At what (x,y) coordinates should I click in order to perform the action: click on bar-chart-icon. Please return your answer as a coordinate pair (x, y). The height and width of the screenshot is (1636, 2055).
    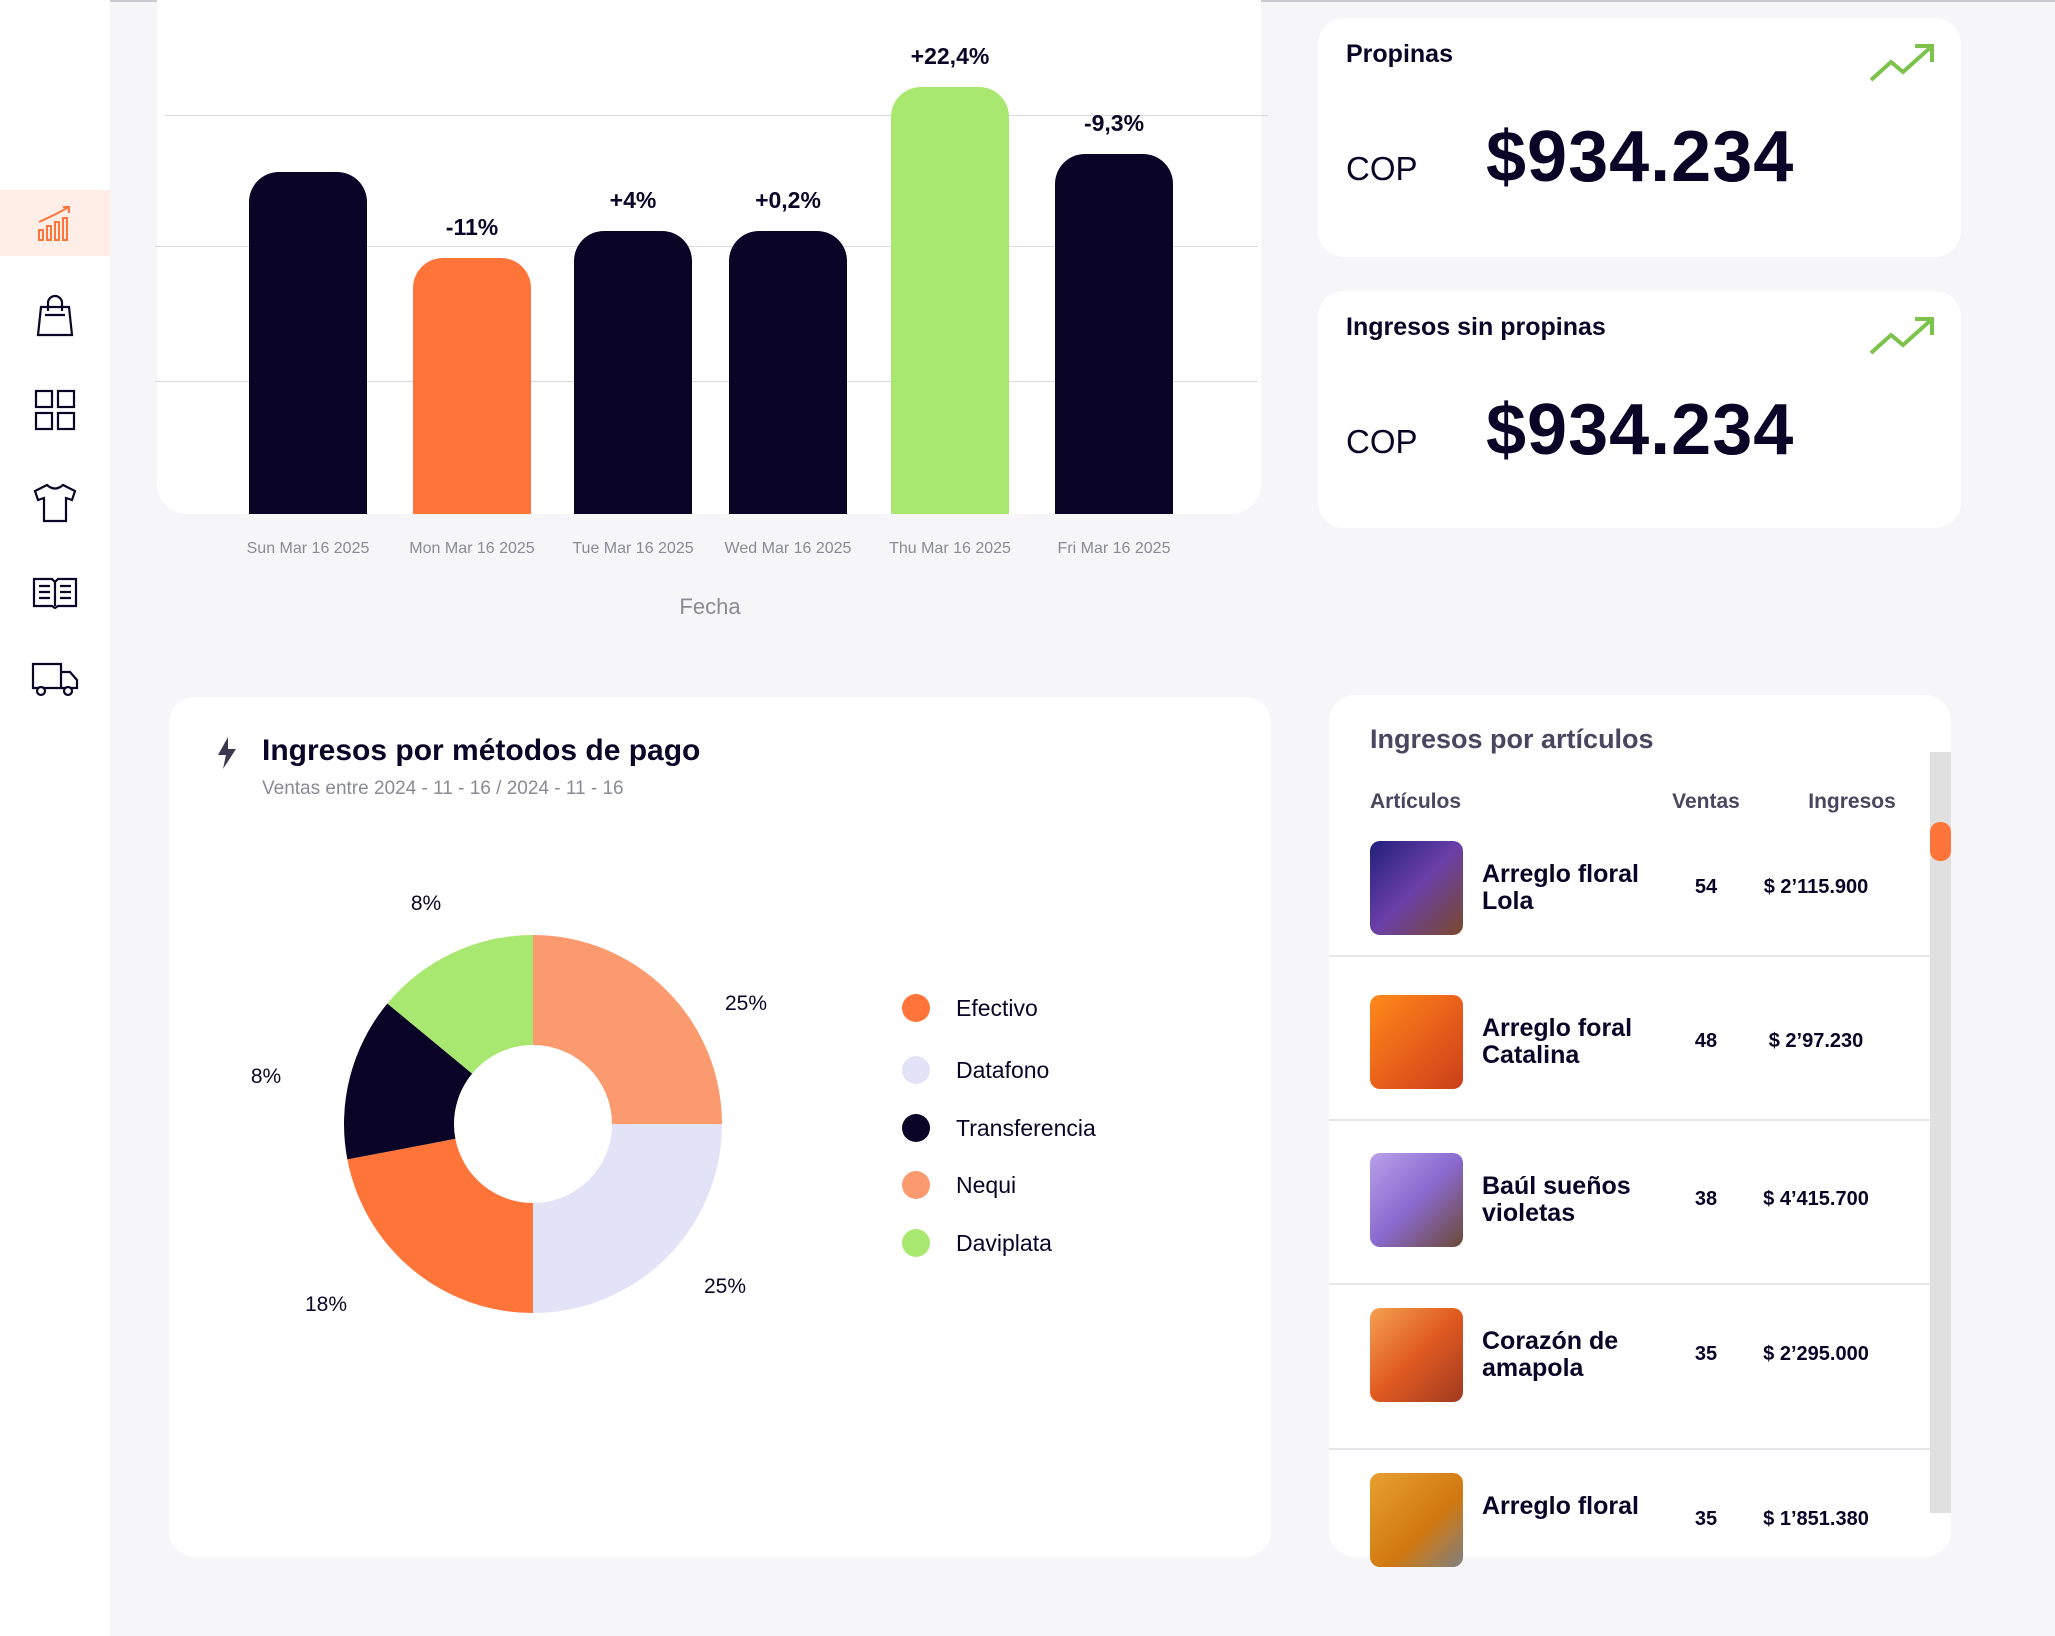
    Looking at the image, I should click on (54, 223).